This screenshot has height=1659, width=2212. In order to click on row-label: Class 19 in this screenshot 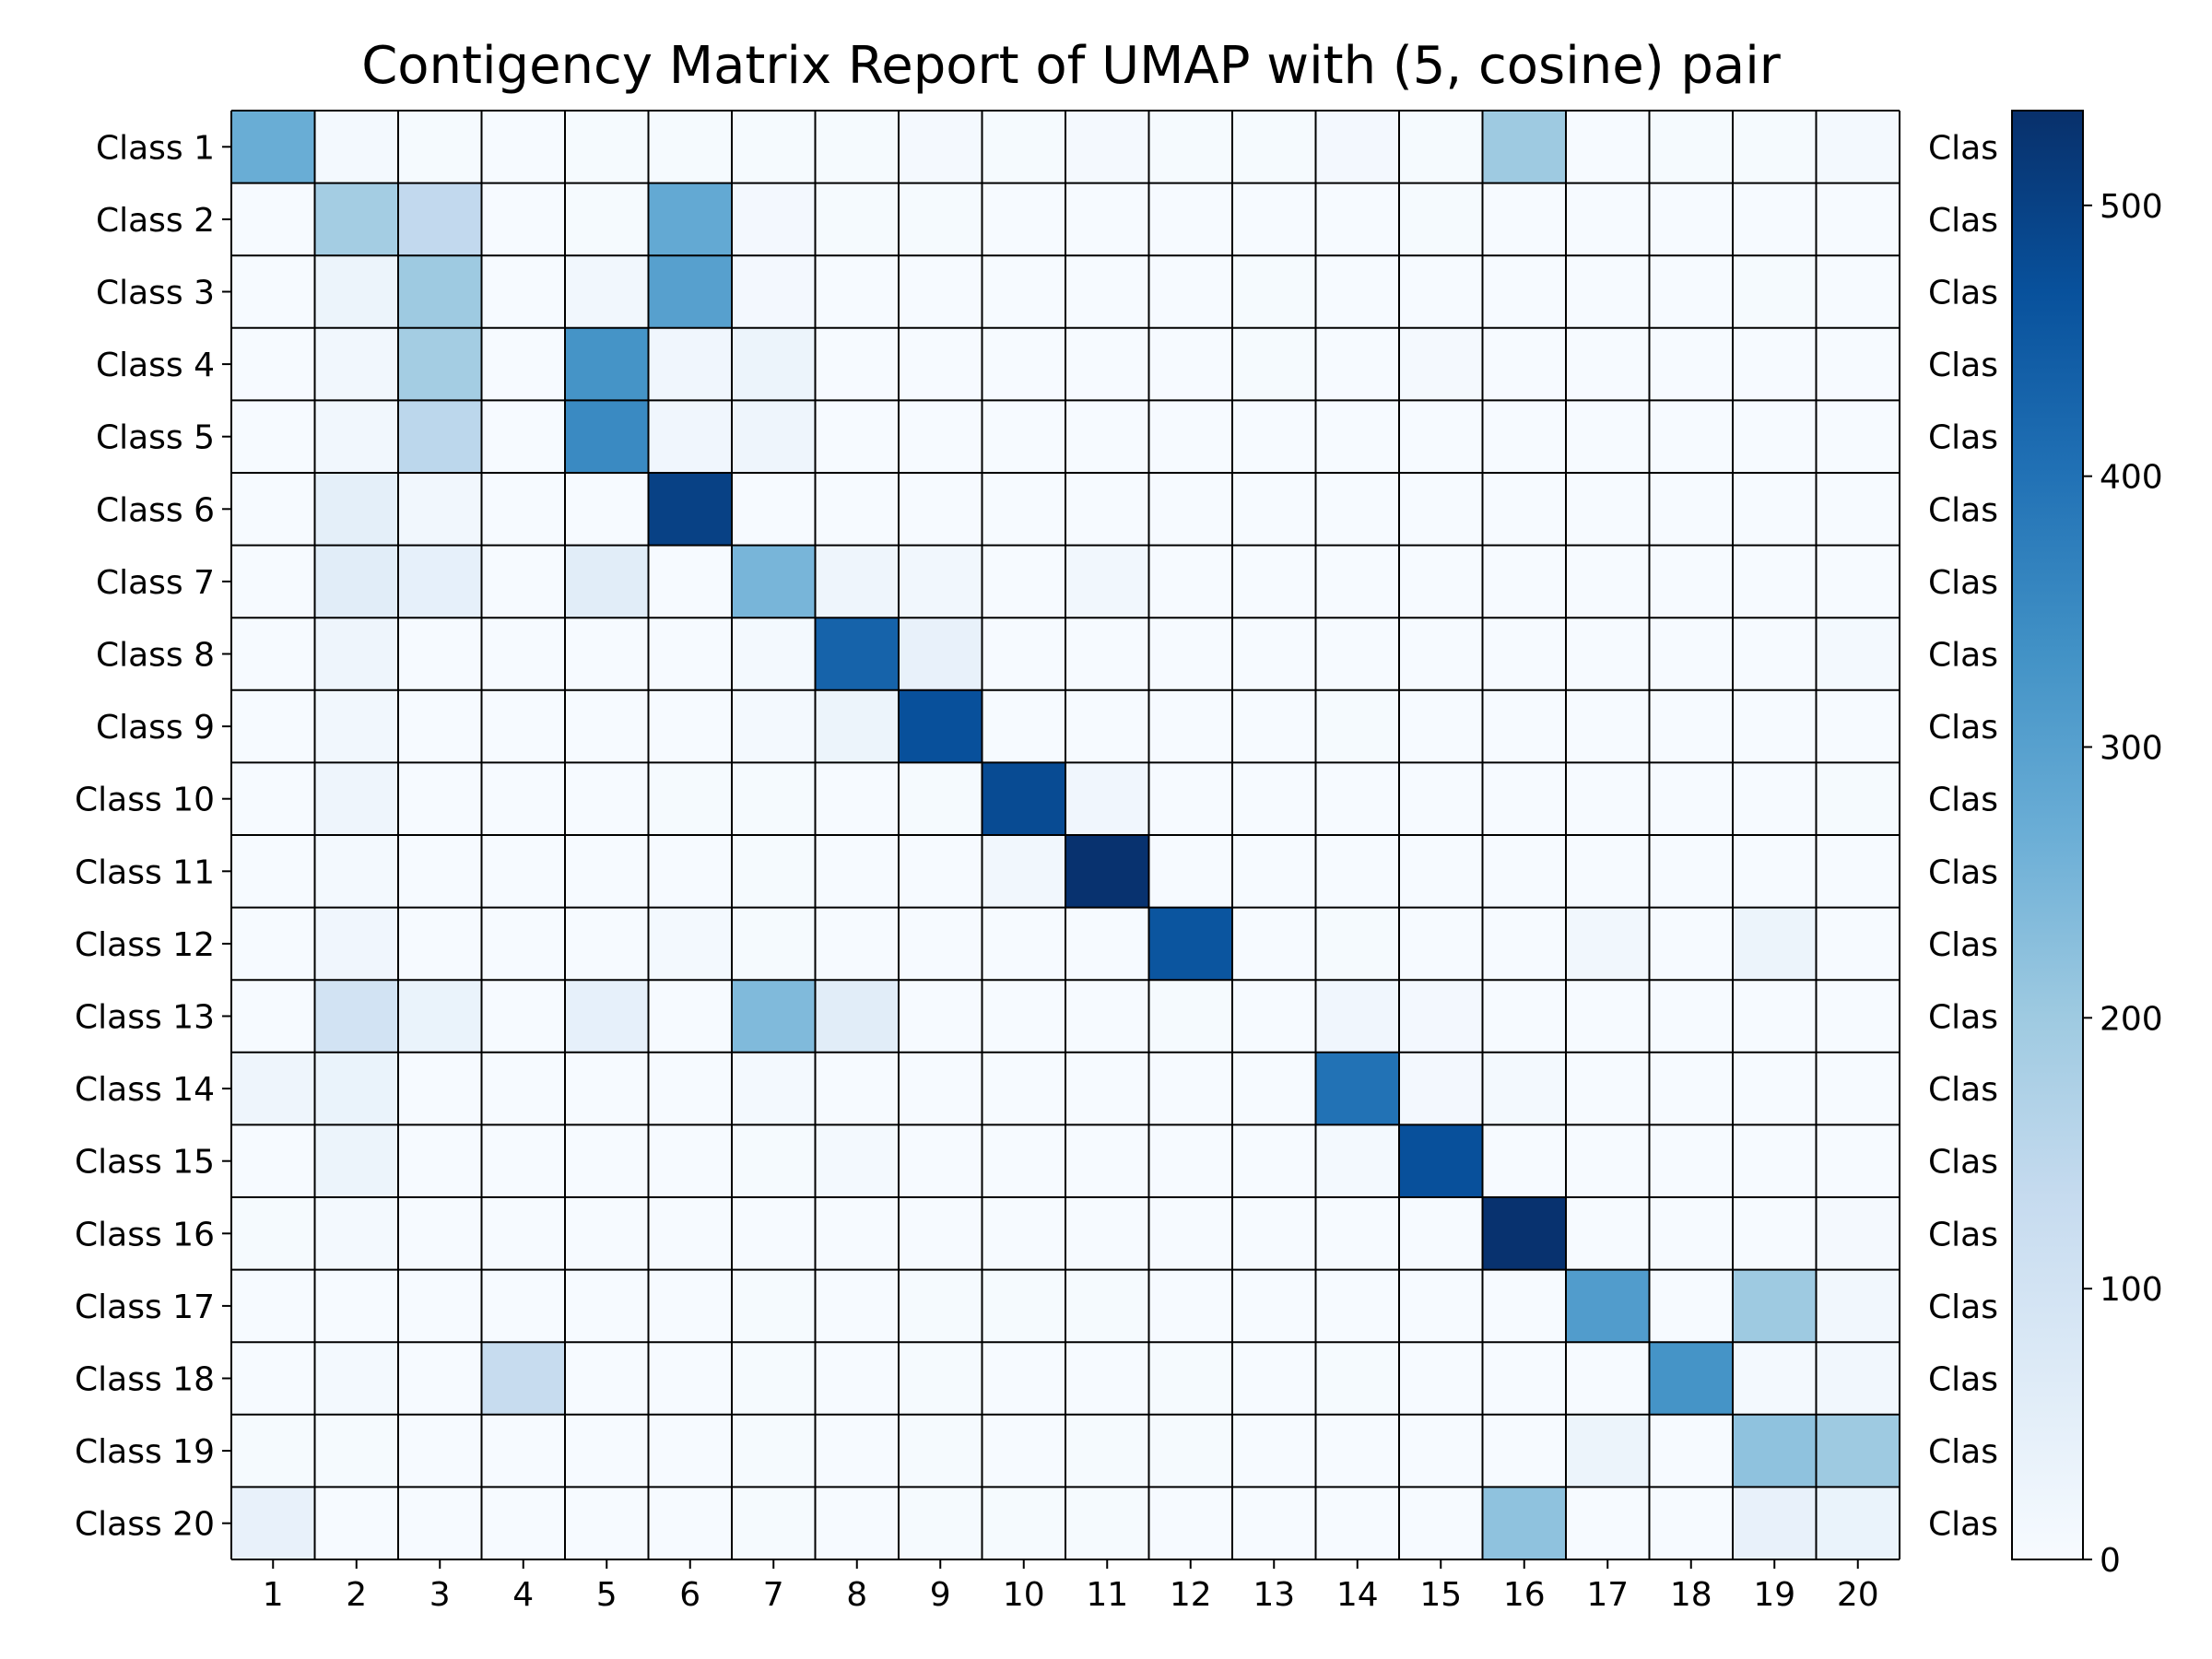, I will do `click(145, 1452)`.